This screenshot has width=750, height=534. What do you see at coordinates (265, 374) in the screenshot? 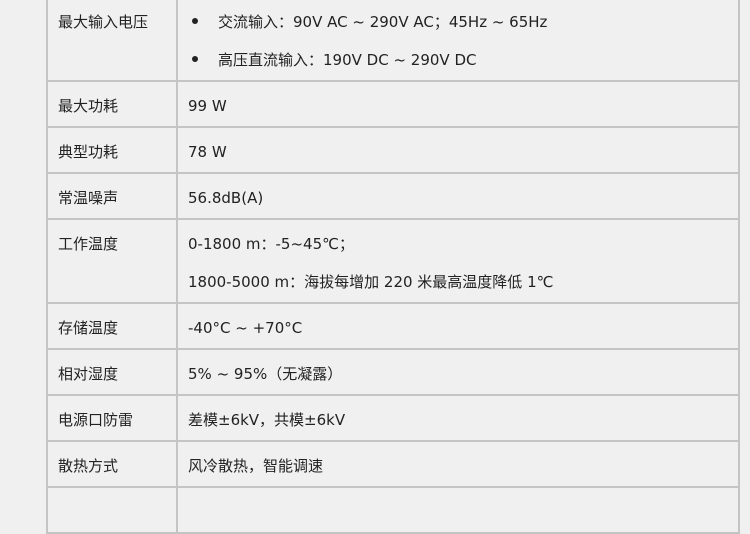
I see `row-value: 5% ~ 95%（无凝露）` at bounding box center [265, 374].